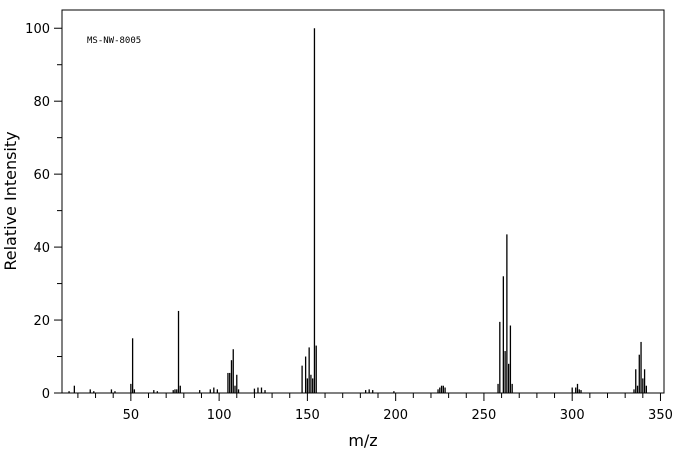 Image resolution: width=676 pixels, height=455 pixels. What do you see at coordinates (131, 415) in the screenshot?
I see `x-tick-label: 50` at bounding box center [131, 415].